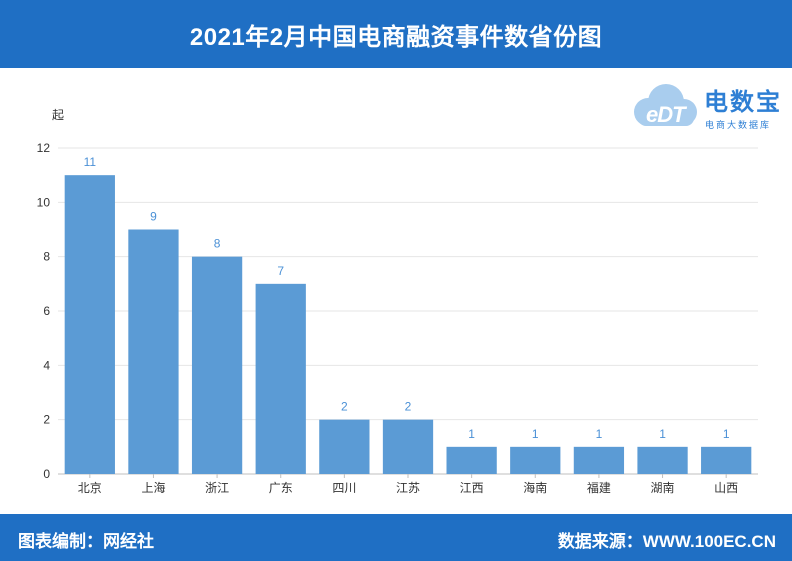  Describe the element at coordinates (44, 148) in the screenshot. I see `y-tick-label: 12` at that location.